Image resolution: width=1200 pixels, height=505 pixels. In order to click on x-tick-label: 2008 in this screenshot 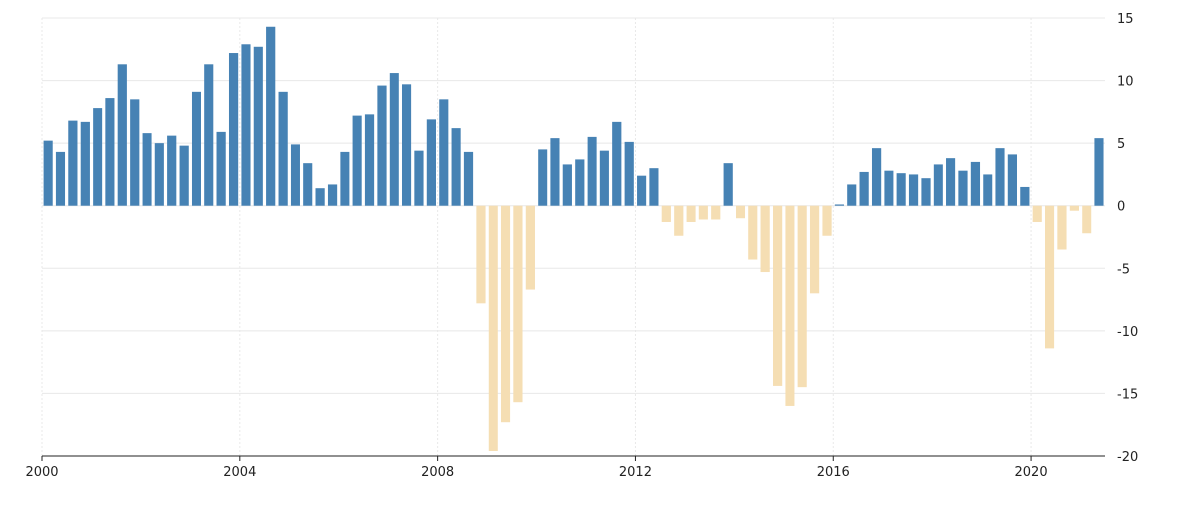, I will do `click(437, 472)`.